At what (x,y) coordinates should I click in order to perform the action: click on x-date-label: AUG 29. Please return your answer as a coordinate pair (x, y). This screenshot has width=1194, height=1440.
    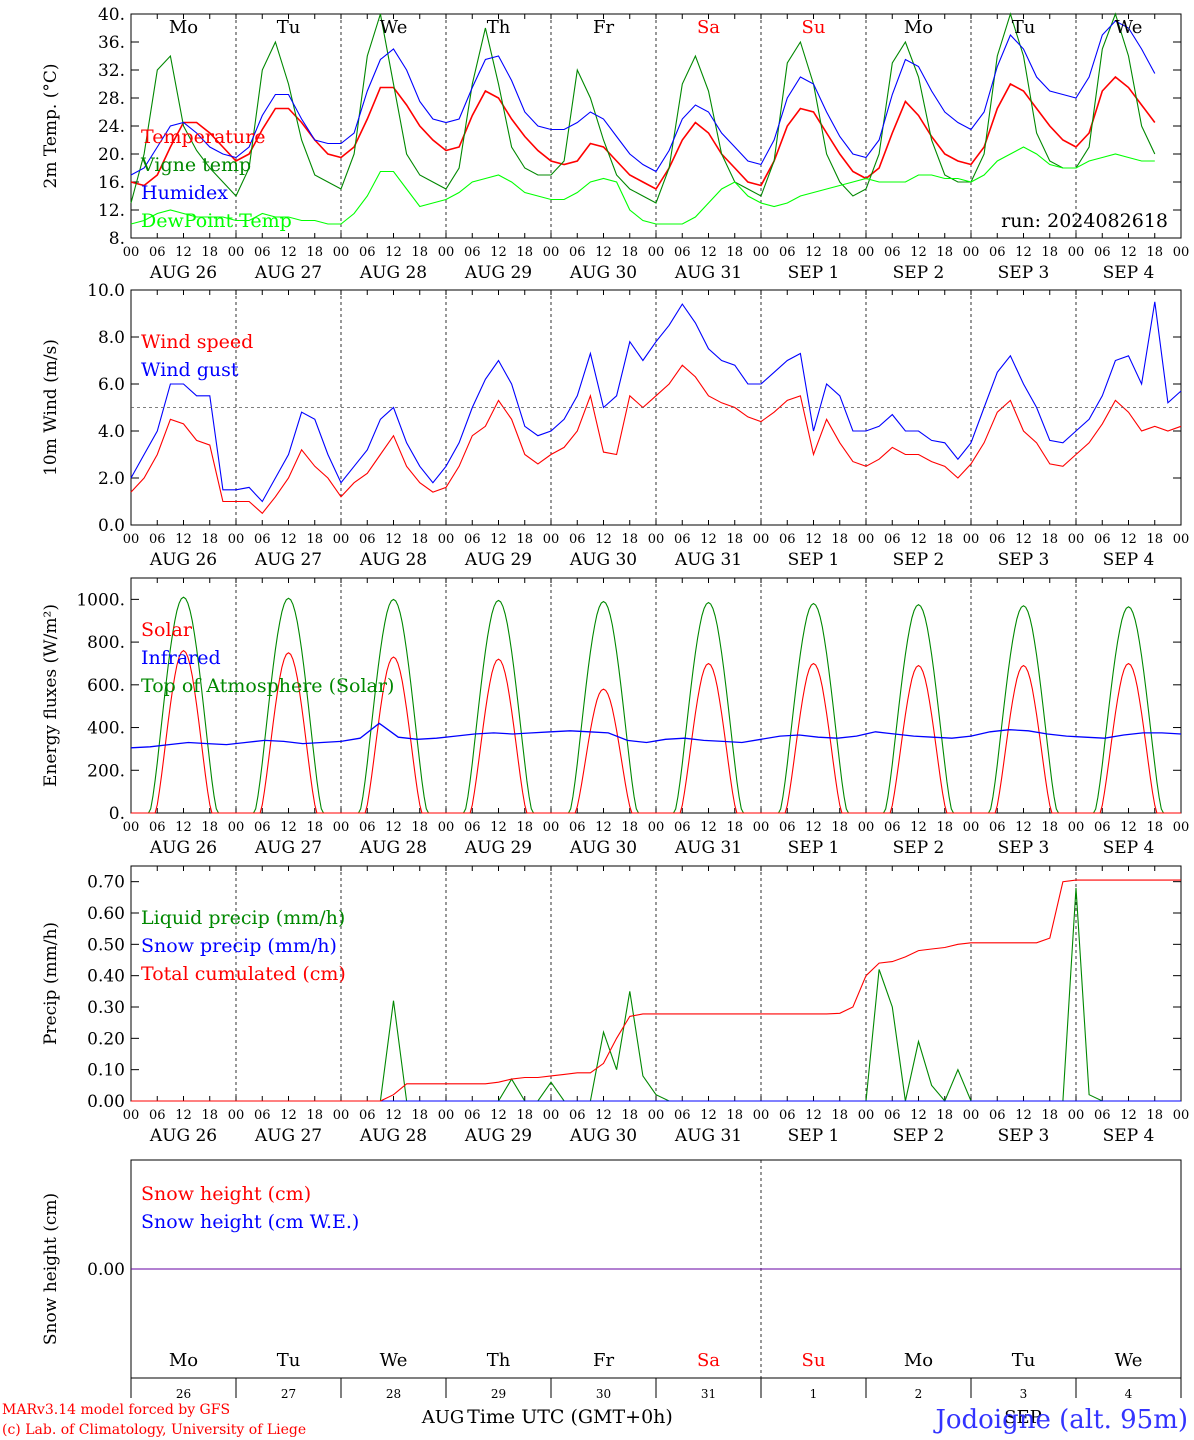
    Looking at the image, I should click on (498, 848).